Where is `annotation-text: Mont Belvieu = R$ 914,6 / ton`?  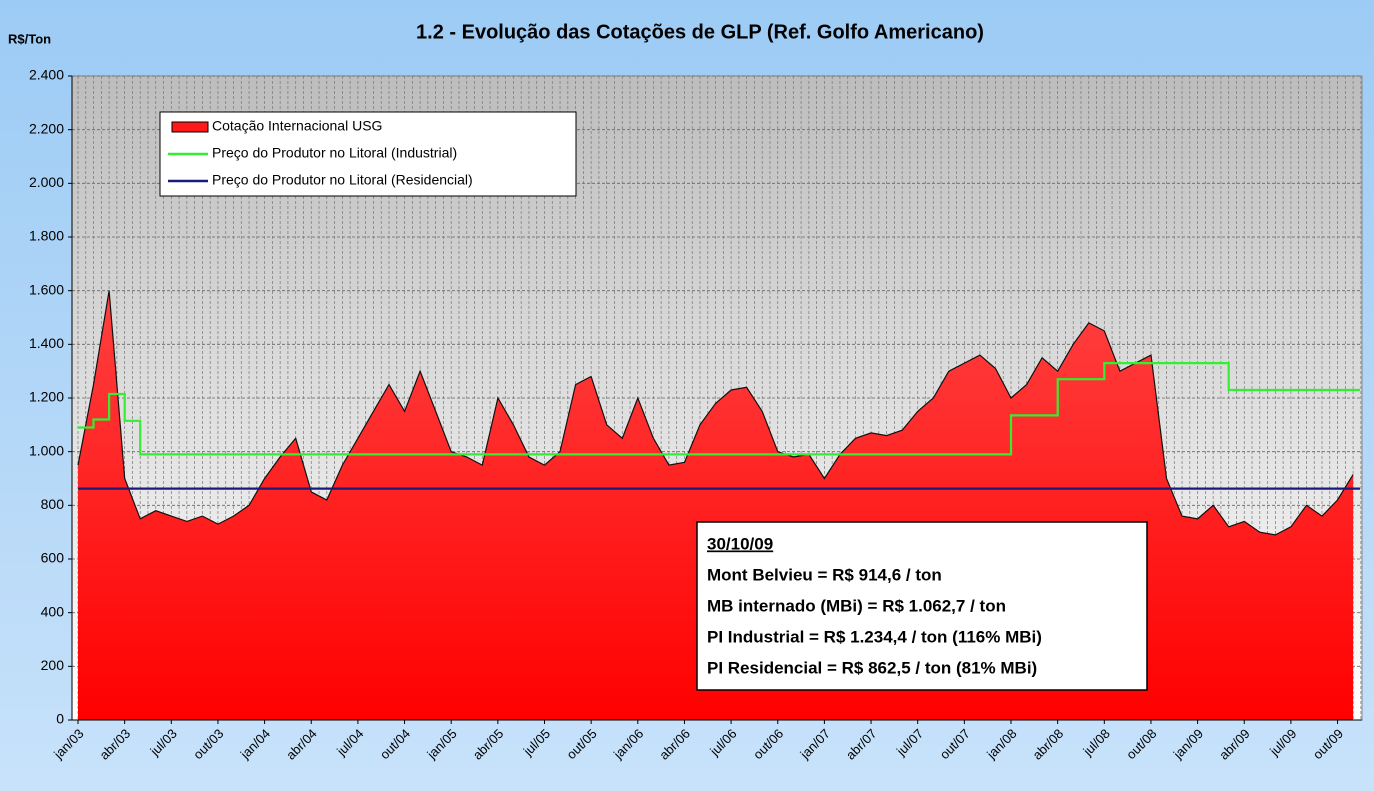 annotation-text: Mont Belvieu = R$ 914,6 / ton is located at coordinates (824, 574).